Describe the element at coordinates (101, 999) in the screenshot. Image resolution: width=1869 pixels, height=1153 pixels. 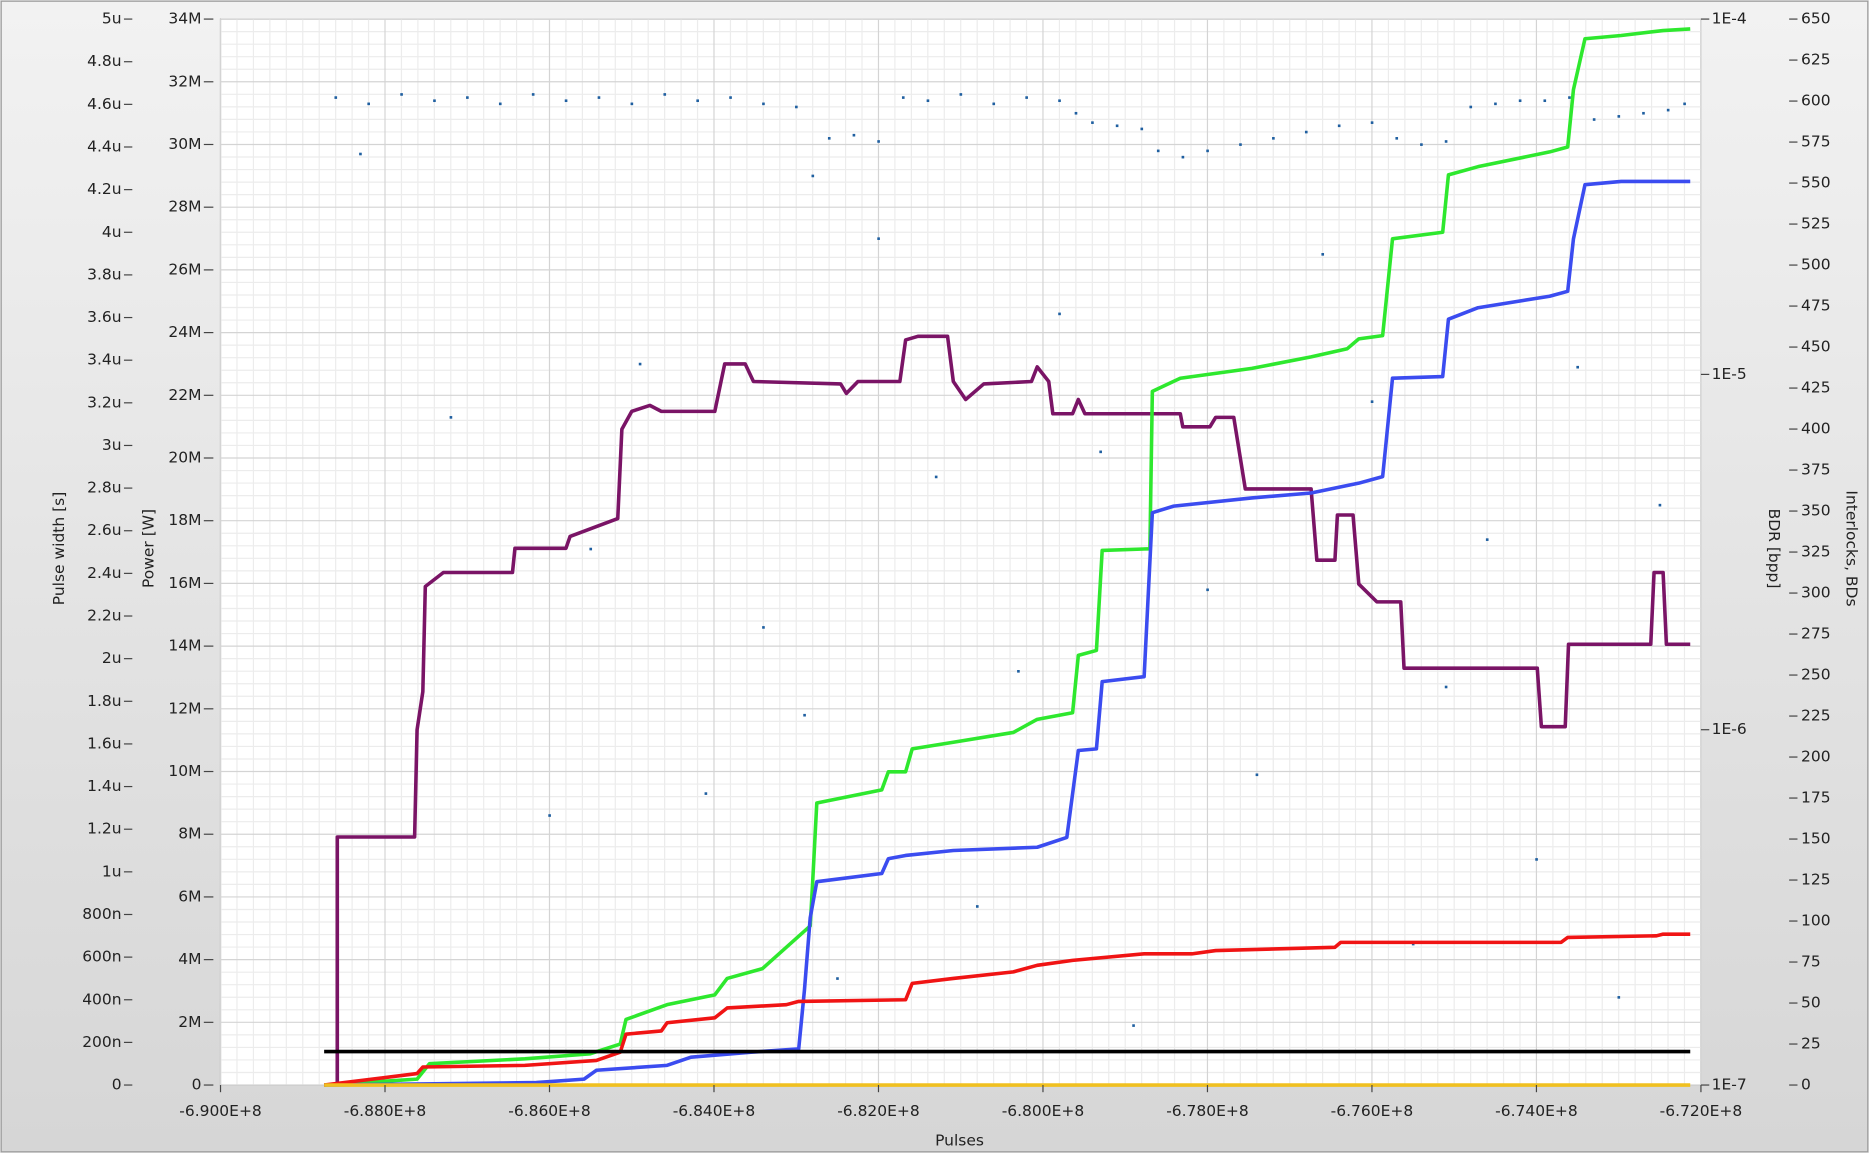
I see `y-tick-label: 400n` at that location.